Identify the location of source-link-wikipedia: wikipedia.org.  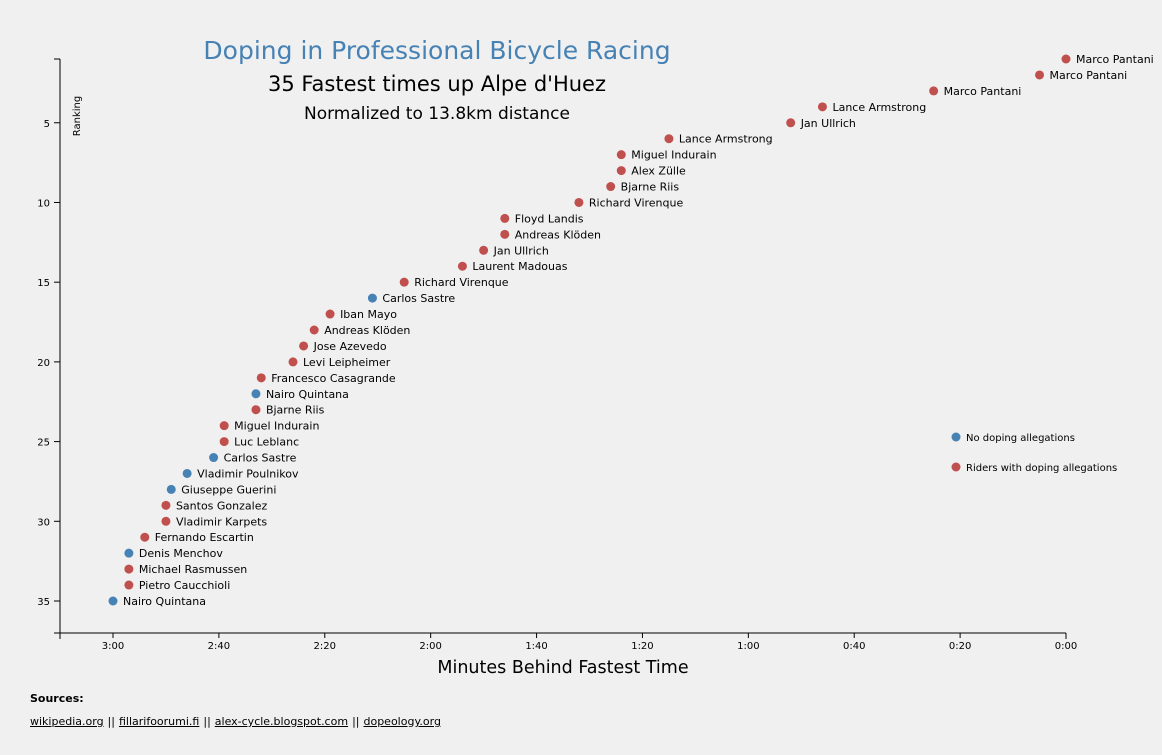
(67, 721).